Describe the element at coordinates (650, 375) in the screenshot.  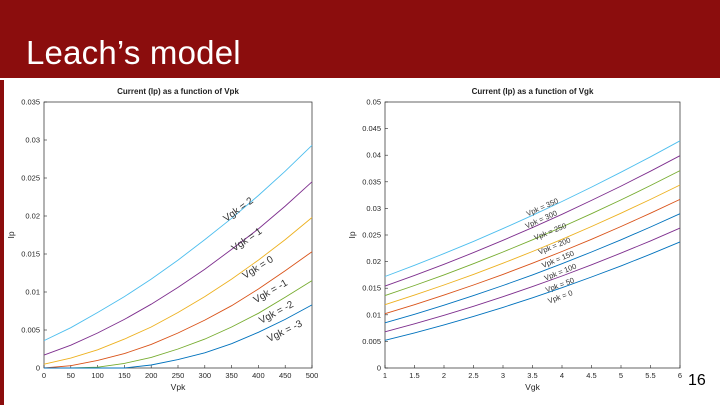
I see `x-tick-label: 5.5` at that location.